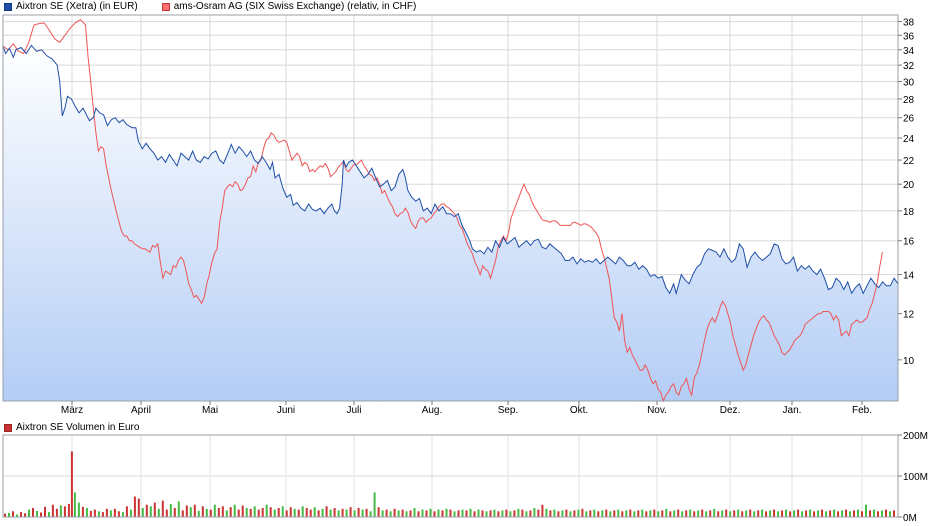  What do you see at coordinates (909, 161) in the screenshot?
I see `price-y-tick-label: 22` at bounding box center [909, 161].